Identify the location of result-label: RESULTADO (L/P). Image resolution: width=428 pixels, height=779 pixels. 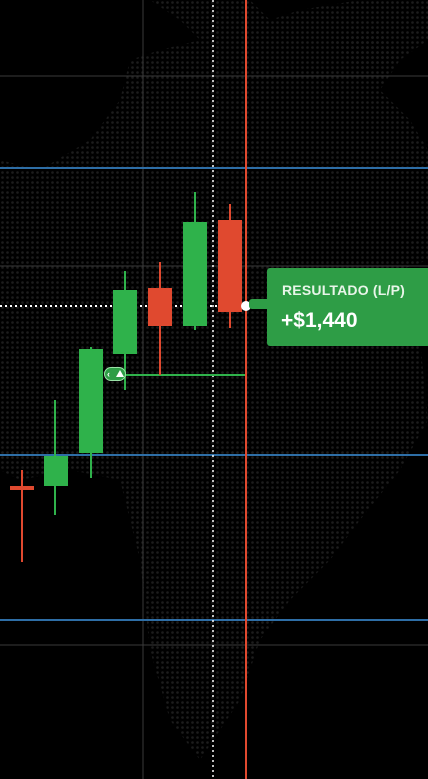
(344, 290).